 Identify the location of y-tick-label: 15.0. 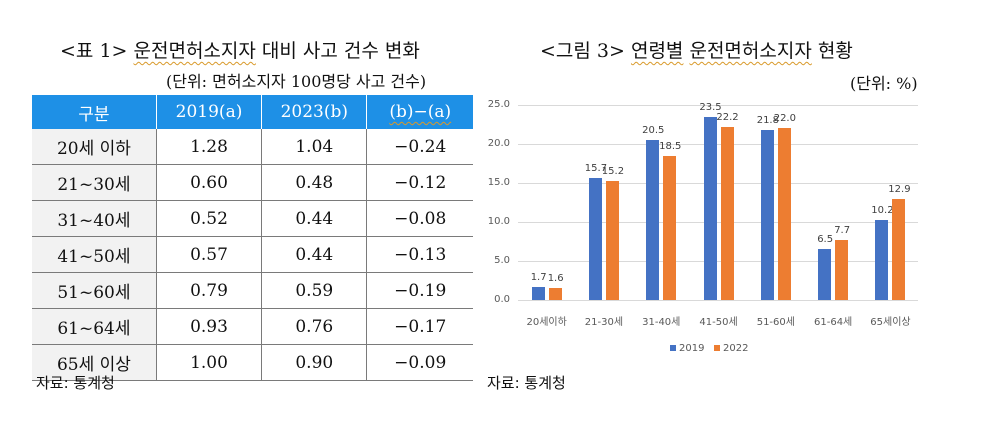
(498, 182).